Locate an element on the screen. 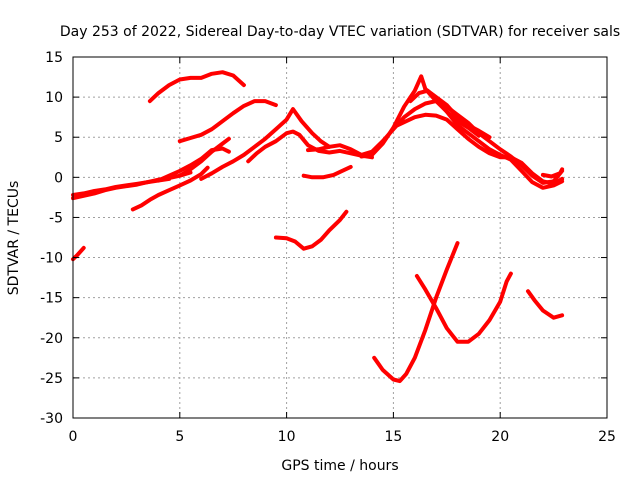 The image size is (640, 480). y-tick-label: -20 is located at coordinates (51, 339).